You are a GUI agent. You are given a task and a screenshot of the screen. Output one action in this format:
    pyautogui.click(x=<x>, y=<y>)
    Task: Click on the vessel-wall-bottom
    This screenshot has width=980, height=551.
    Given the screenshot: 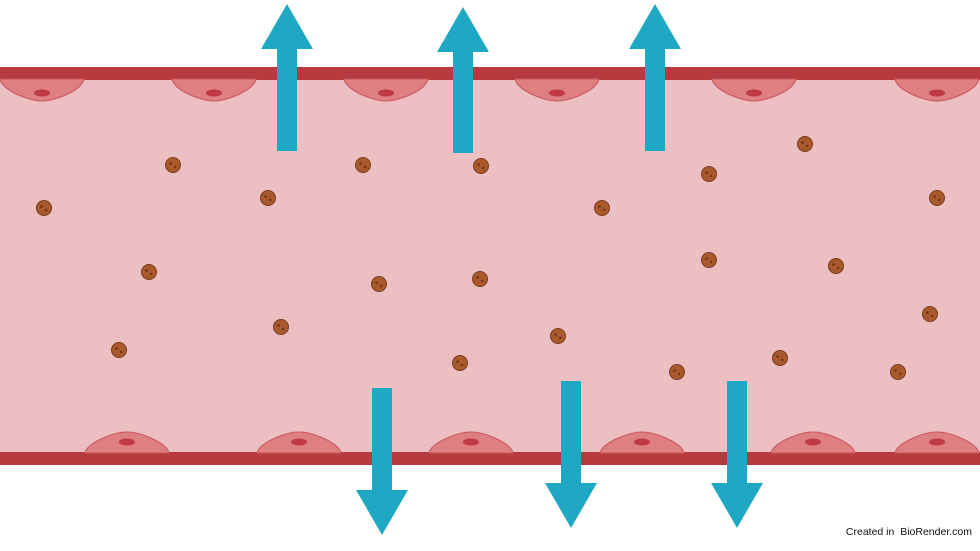 What is the action you would take?
    pyautogui.click(x=490, y=458)
    